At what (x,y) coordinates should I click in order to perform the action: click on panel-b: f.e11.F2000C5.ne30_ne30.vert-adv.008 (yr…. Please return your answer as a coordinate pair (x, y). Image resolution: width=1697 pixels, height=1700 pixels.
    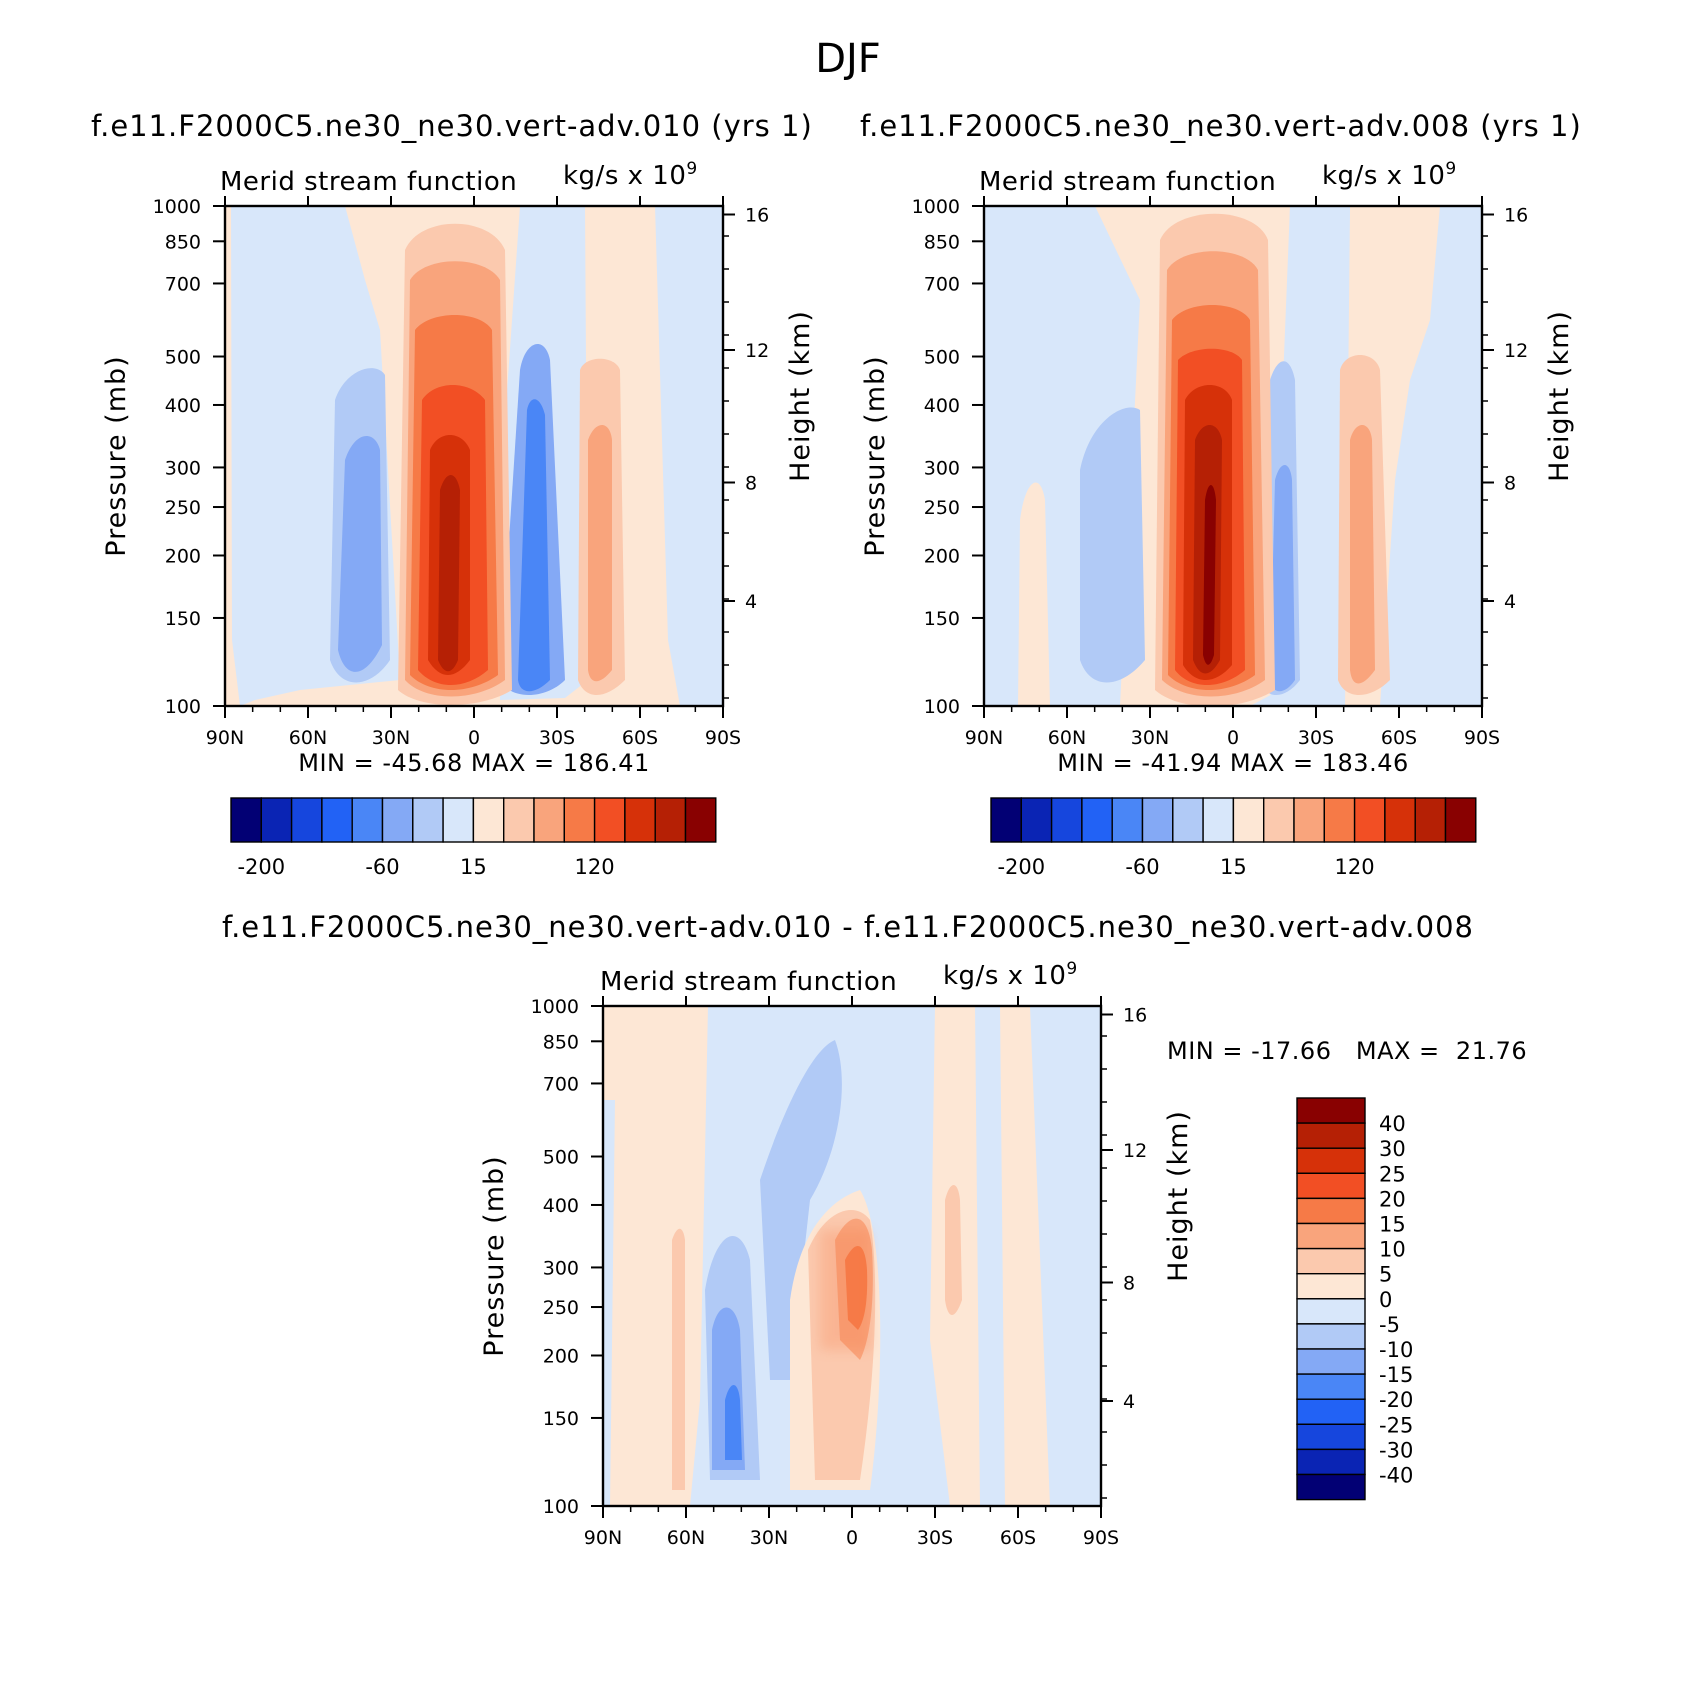
    Looking at the image, I should click on (1221, 408).